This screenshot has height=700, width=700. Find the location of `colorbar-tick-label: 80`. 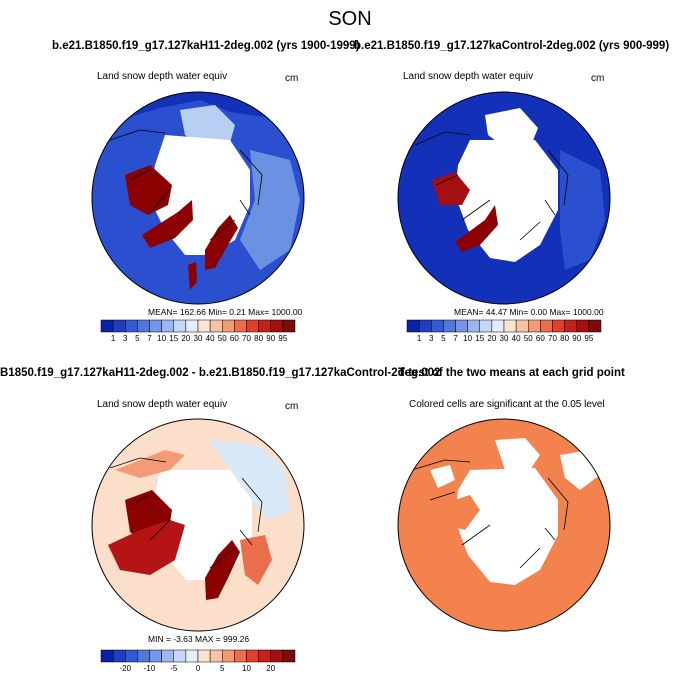

colorbar-tick-label: 80 is located at coordinates (259, 338).